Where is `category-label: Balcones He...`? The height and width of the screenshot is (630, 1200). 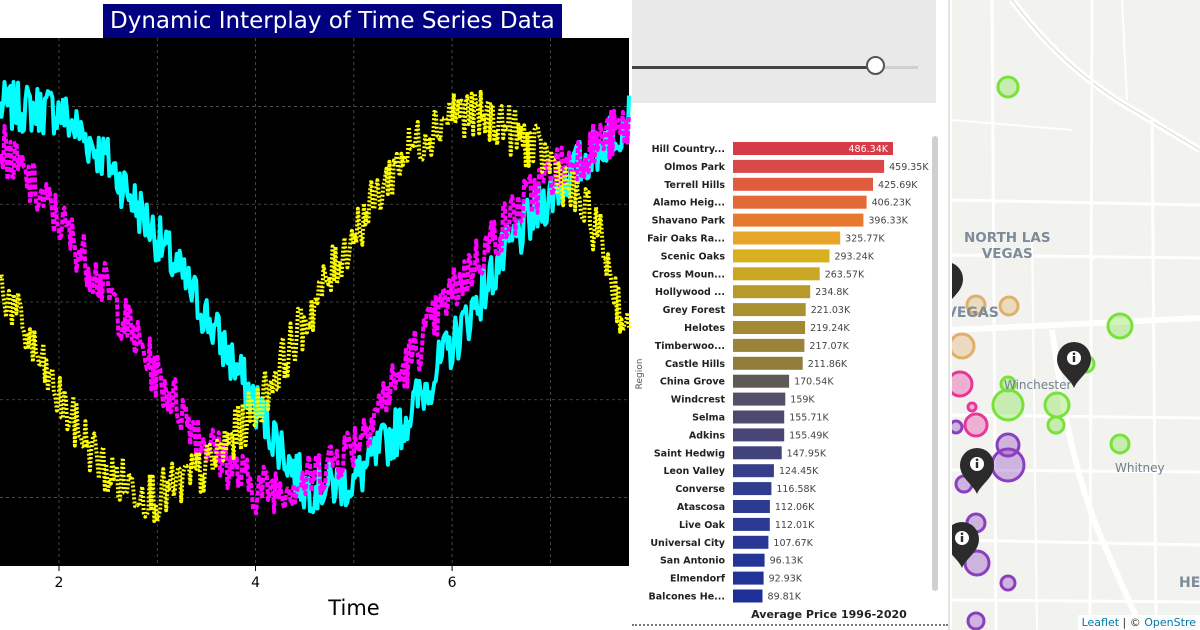 category-label: Balcones He... is located at coordinates (687, 597).